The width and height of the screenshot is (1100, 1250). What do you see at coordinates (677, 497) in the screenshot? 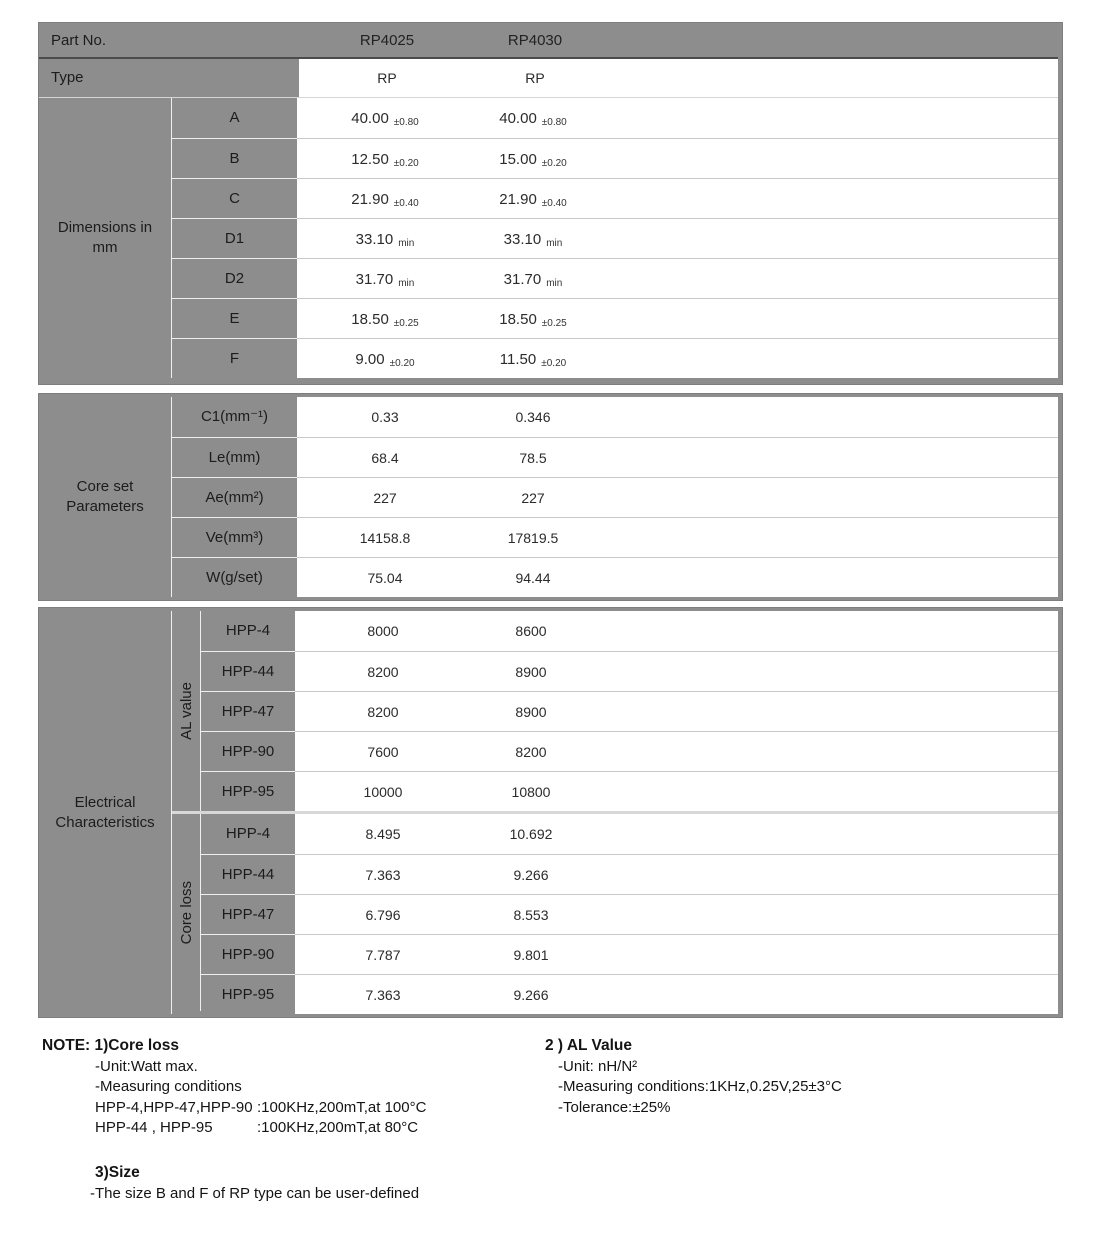
I see `row-values: 227 227` at bounding box center [677, 497].